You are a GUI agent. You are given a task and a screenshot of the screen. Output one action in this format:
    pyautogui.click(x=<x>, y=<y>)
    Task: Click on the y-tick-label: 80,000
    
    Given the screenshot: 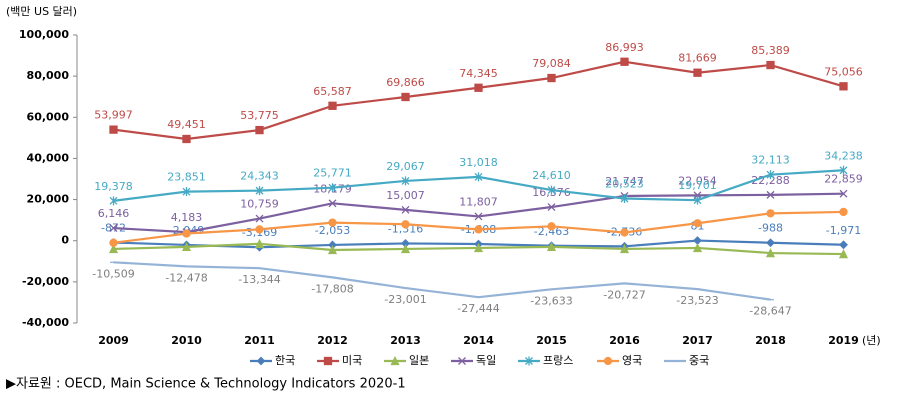 What is the action you would take?
    pyautogui.click(x=48, y=75)
    